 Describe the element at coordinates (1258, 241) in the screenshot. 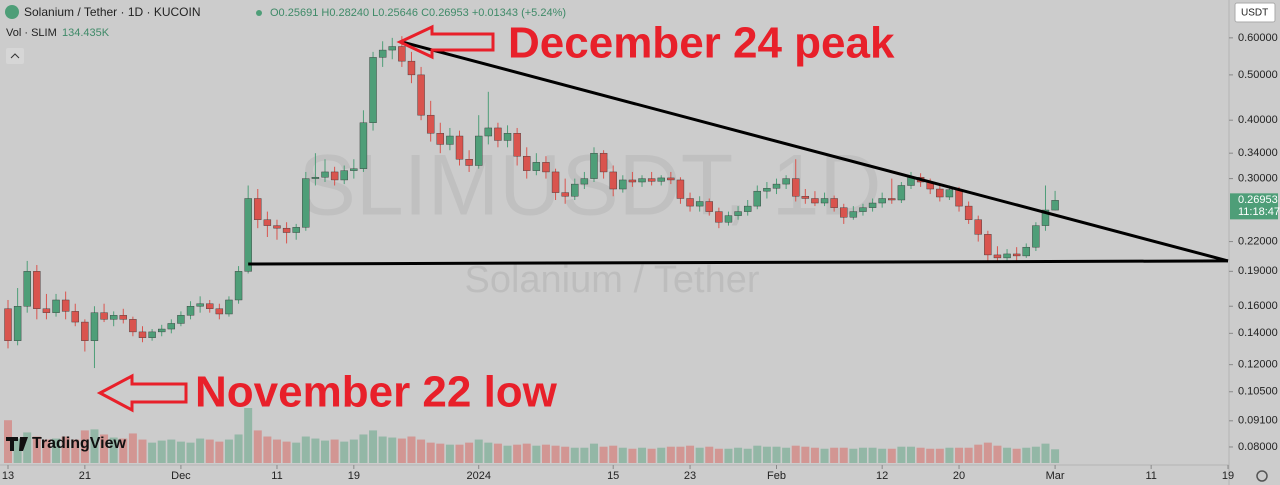

I see `y-tick-label: 0.22000` at that location.